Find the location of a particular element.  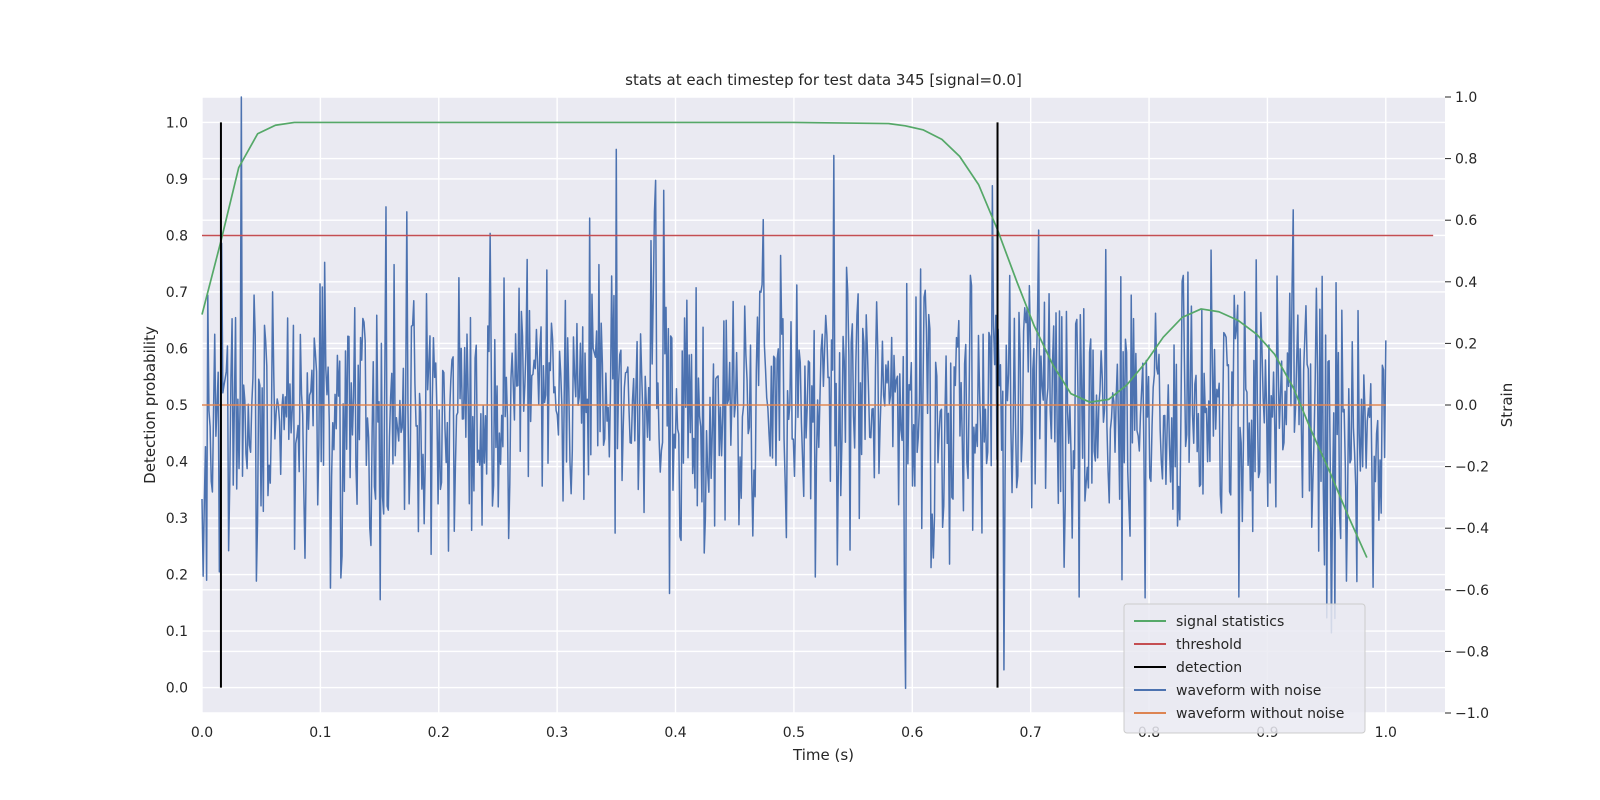

x-tick-label: 0.6 is located at coordinates (912, 733).